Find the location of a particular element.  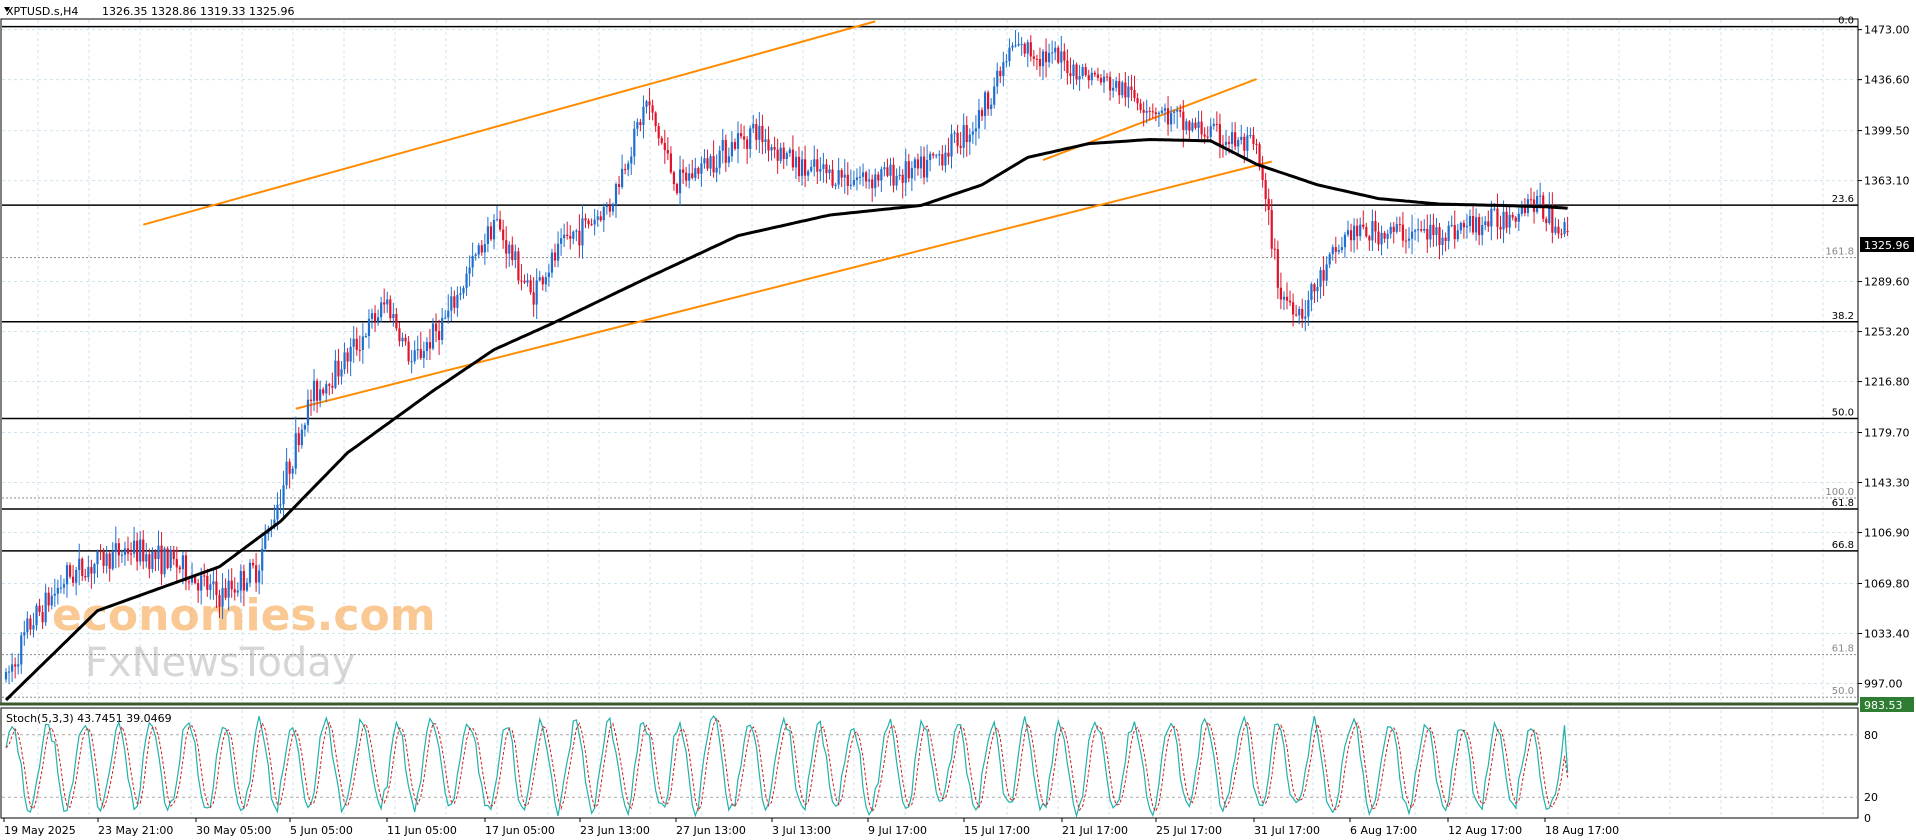

price-tick-label: 997.00 is located at coordinates (1883, 683).